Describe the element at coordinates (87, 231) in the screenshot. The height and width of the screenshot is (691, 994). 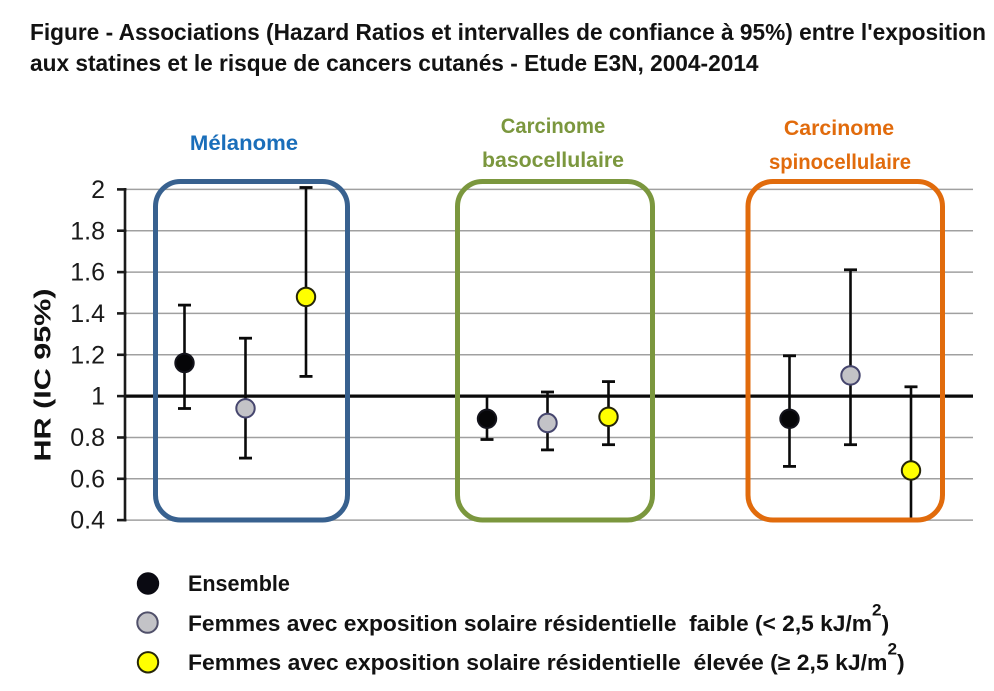
I see `svg-text: 1.8` at that location.